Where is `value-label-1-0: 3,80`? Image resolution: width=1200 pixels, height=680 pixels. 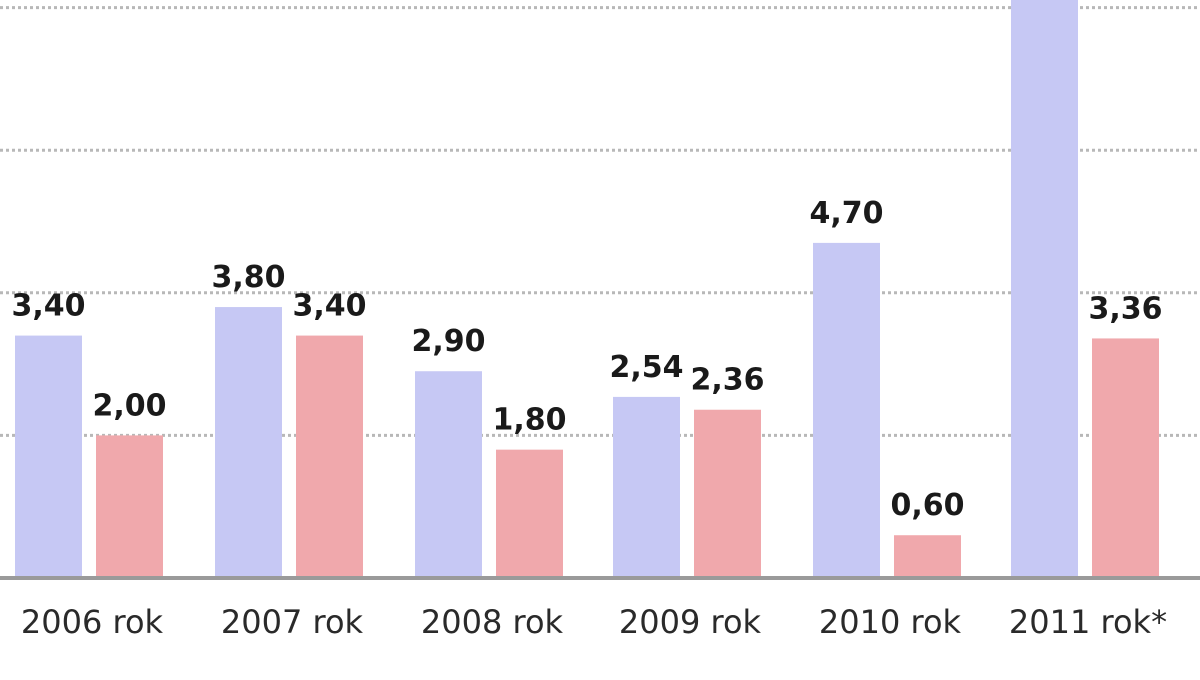 value-label-1-0: 3,80 is located at coordinates (248, 277).